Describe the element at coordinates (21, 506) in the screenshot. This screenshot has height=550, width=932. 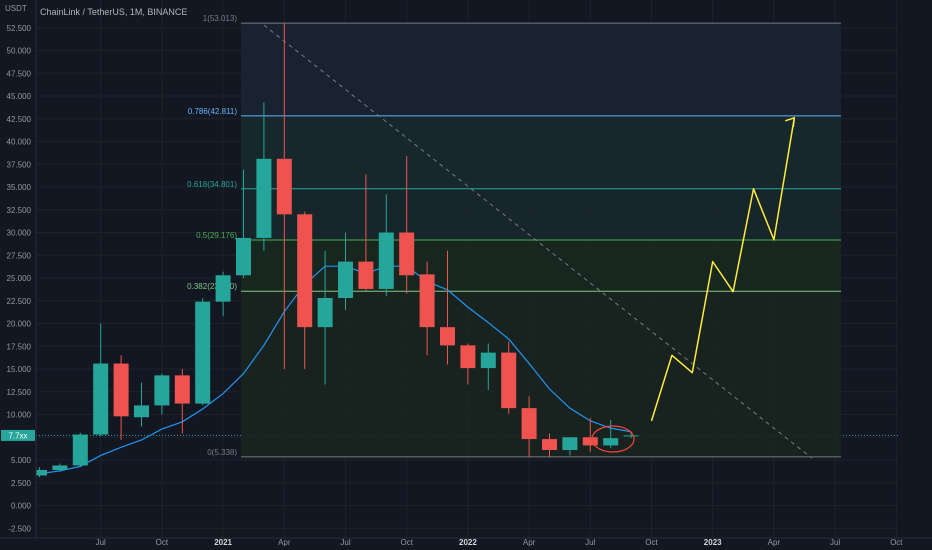
I see `y-tick-label: 0.000` at that location.